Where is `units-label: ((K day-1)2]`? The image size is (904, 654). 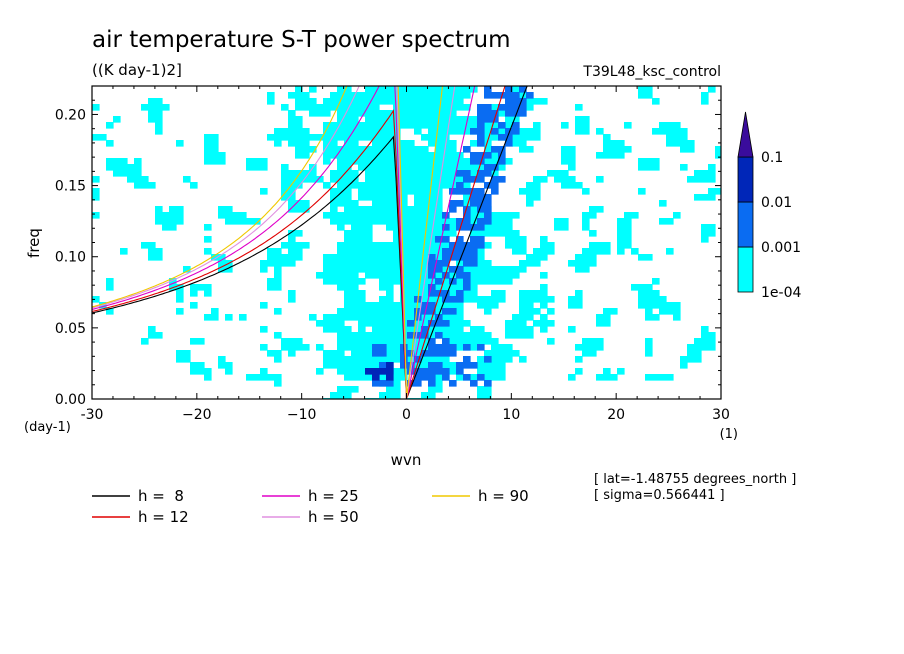 units-label: ((K day-1)2] is located at coordinates (137, 70).